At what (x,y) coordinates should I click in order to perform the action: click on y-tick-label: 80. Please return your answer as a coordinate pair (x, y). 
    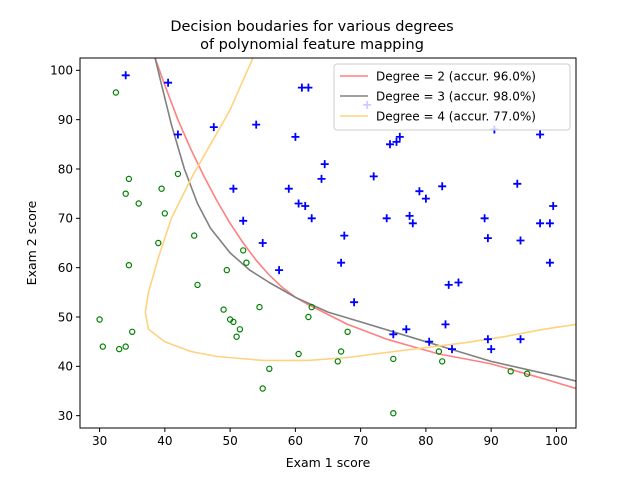
    Looking at the image, I should click on (65, 169).